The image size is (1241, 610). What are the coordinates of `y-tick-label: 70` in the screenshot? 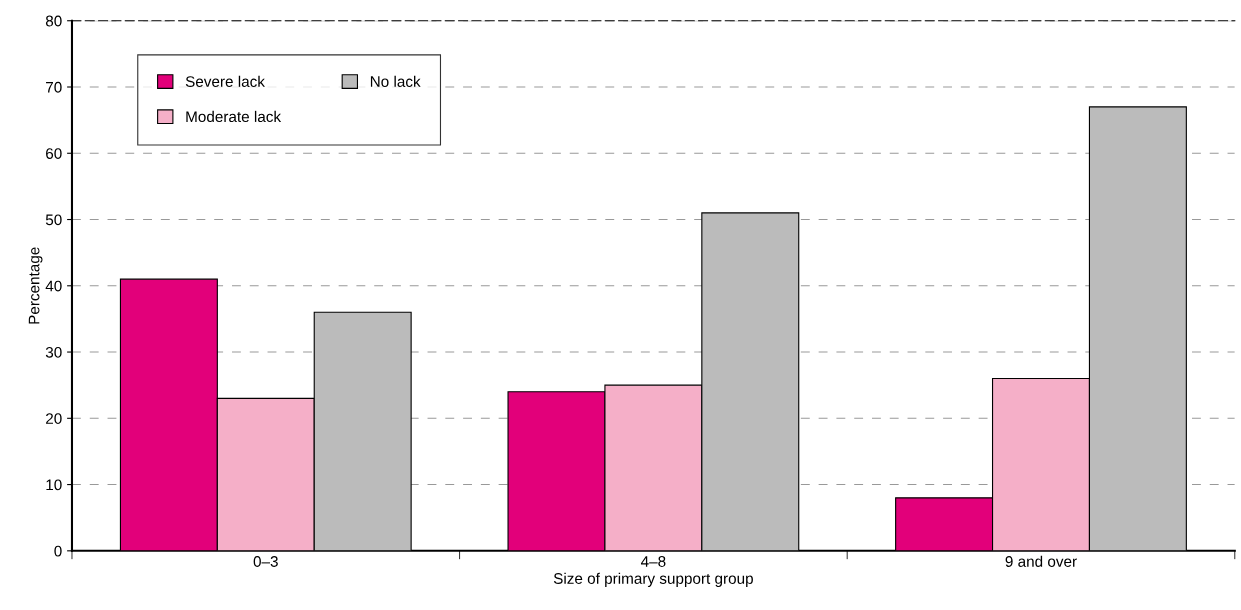 It's located at (54, 87).